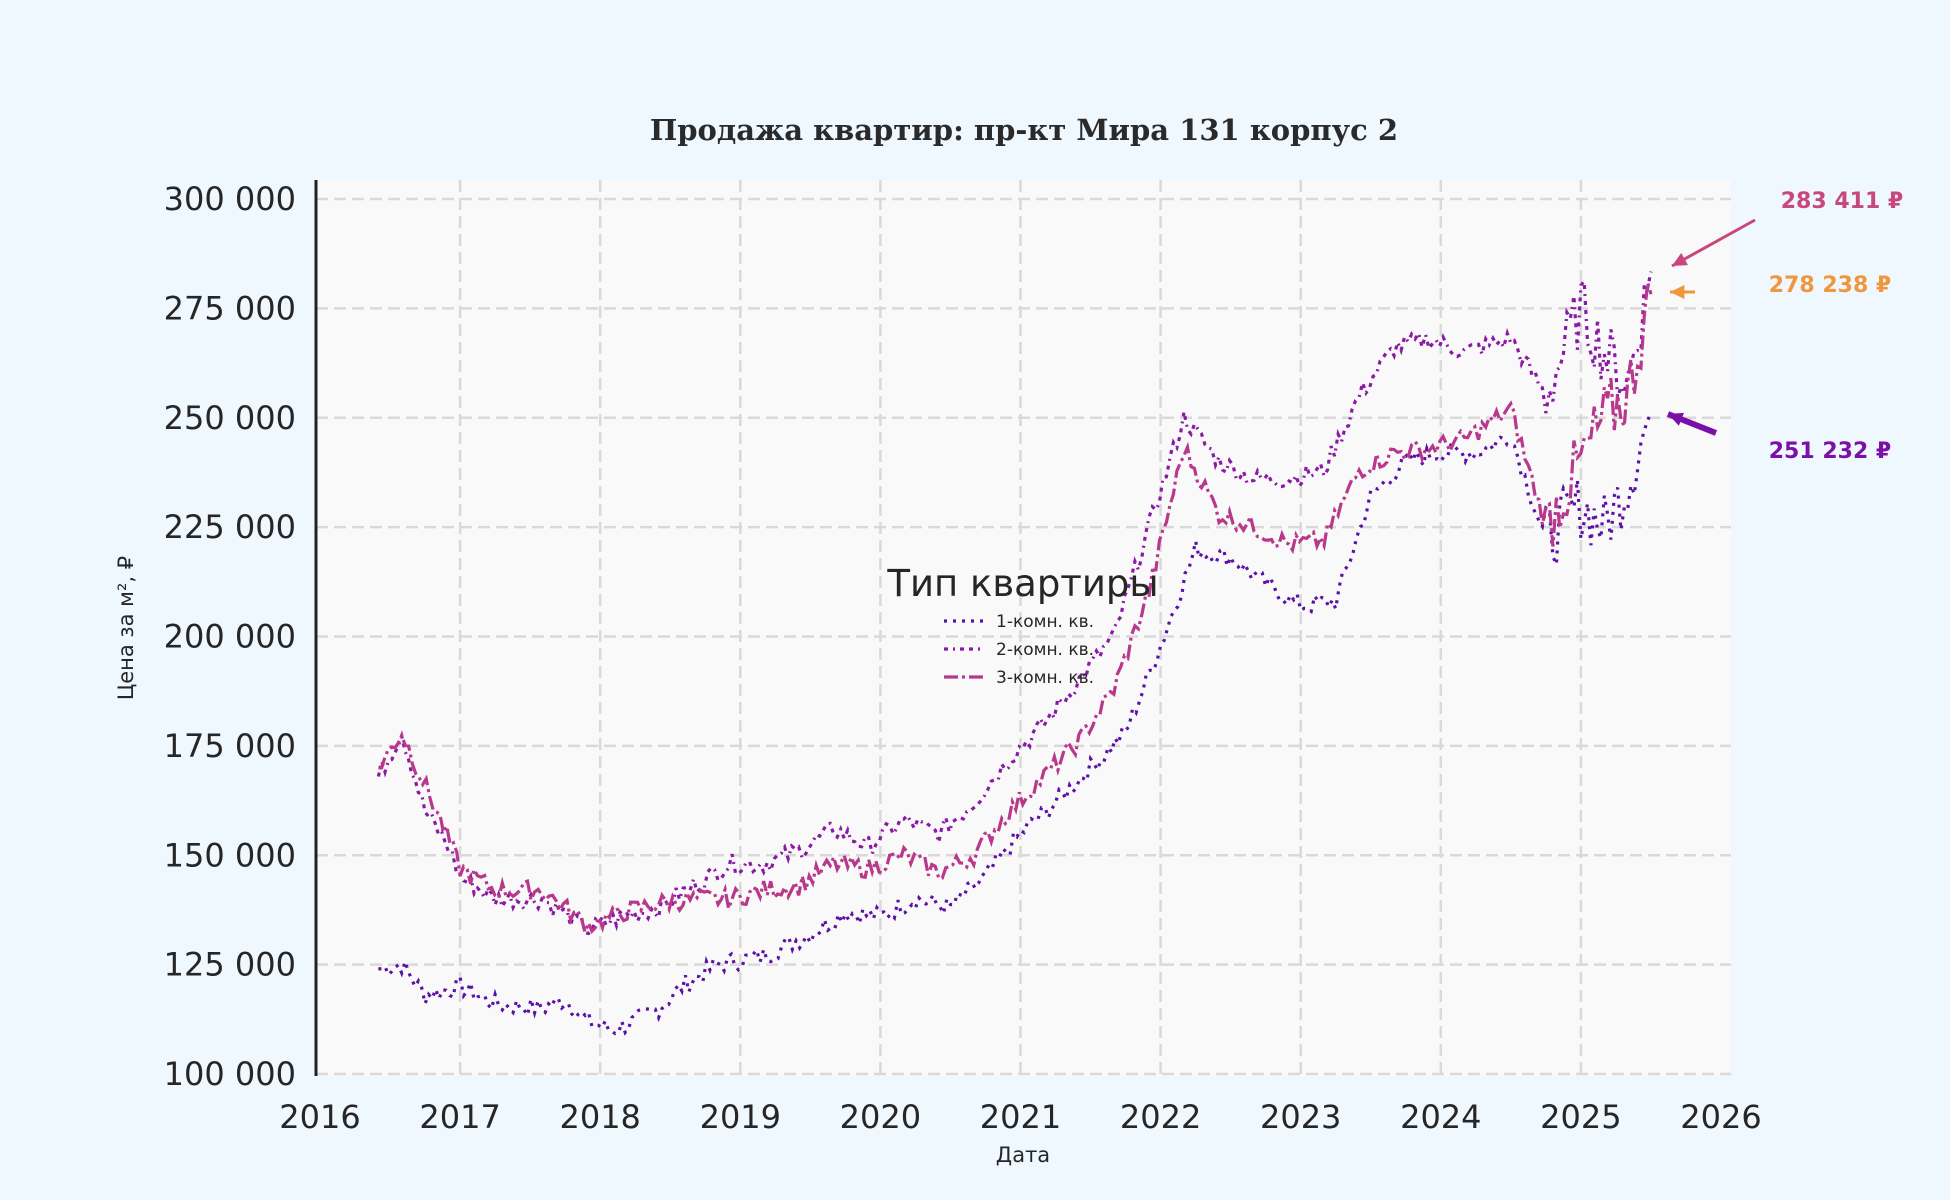 The image size is (1950, 1200). Describe the element at coordinates (319, 1117) in the screenshot. I see `x-tick-label: 2016` at that location.